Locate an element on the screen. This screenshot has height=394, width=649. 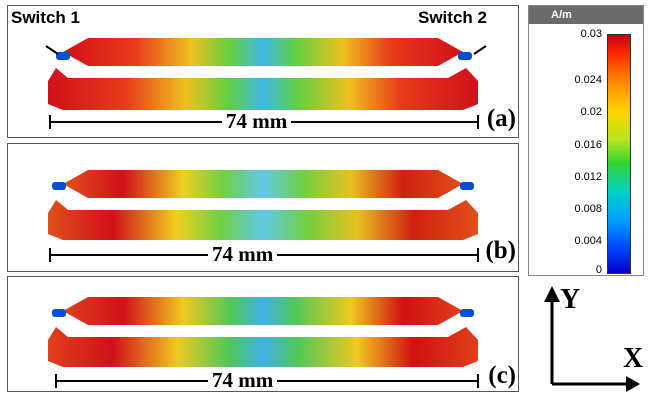
dimension-label-c: 74 mm is located at coordinates (243, 380).